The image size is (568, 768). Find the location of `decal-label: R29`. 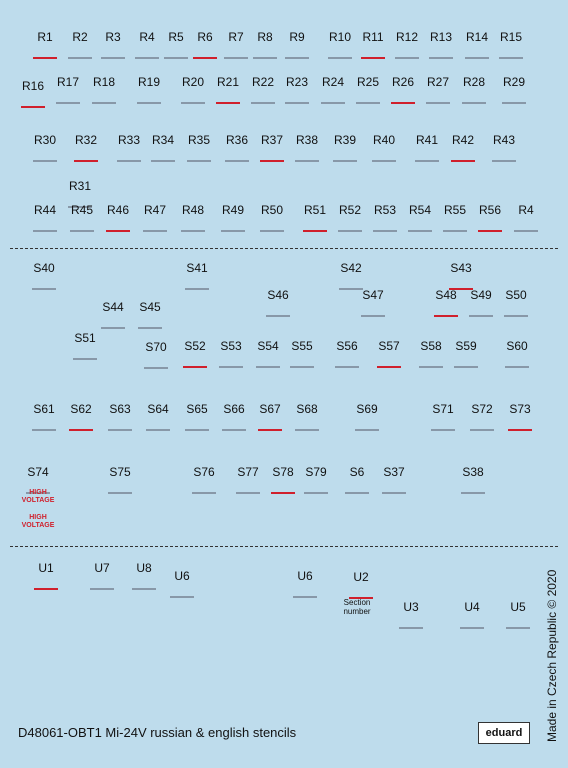

decal-label: R29 is located at coordinates (514, 82).